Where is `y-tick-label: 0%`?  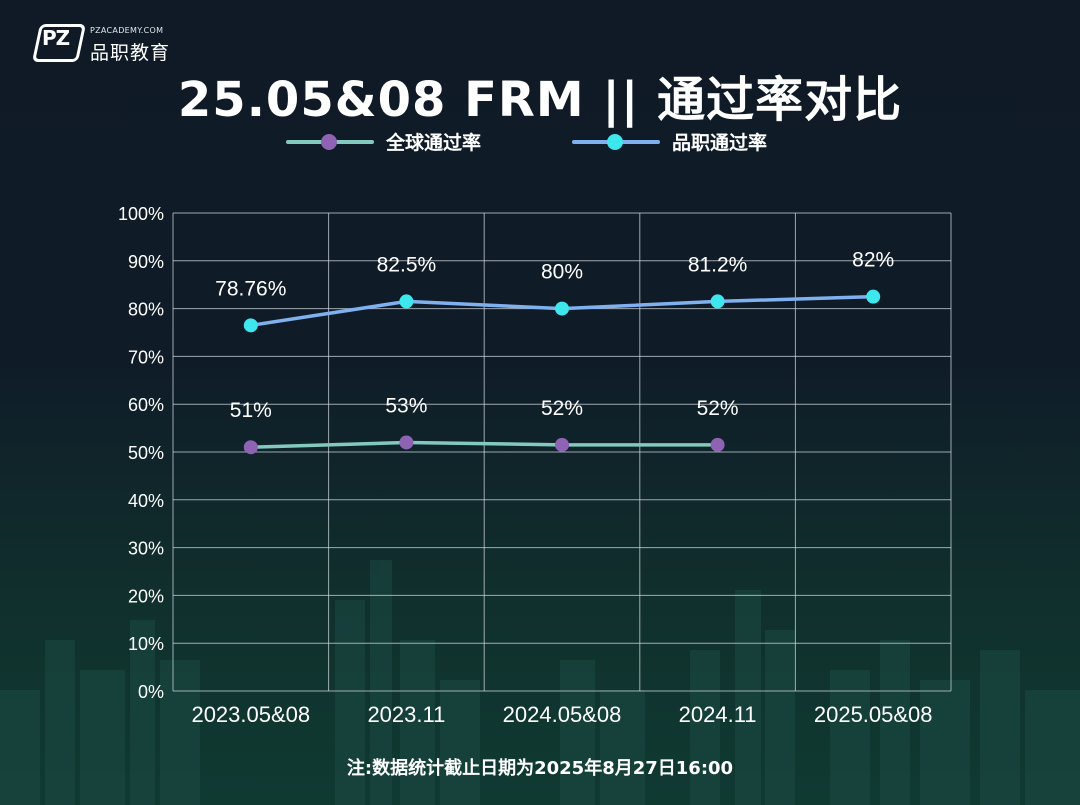 y-tick-label: 0% is located at coordinates (151, 692).